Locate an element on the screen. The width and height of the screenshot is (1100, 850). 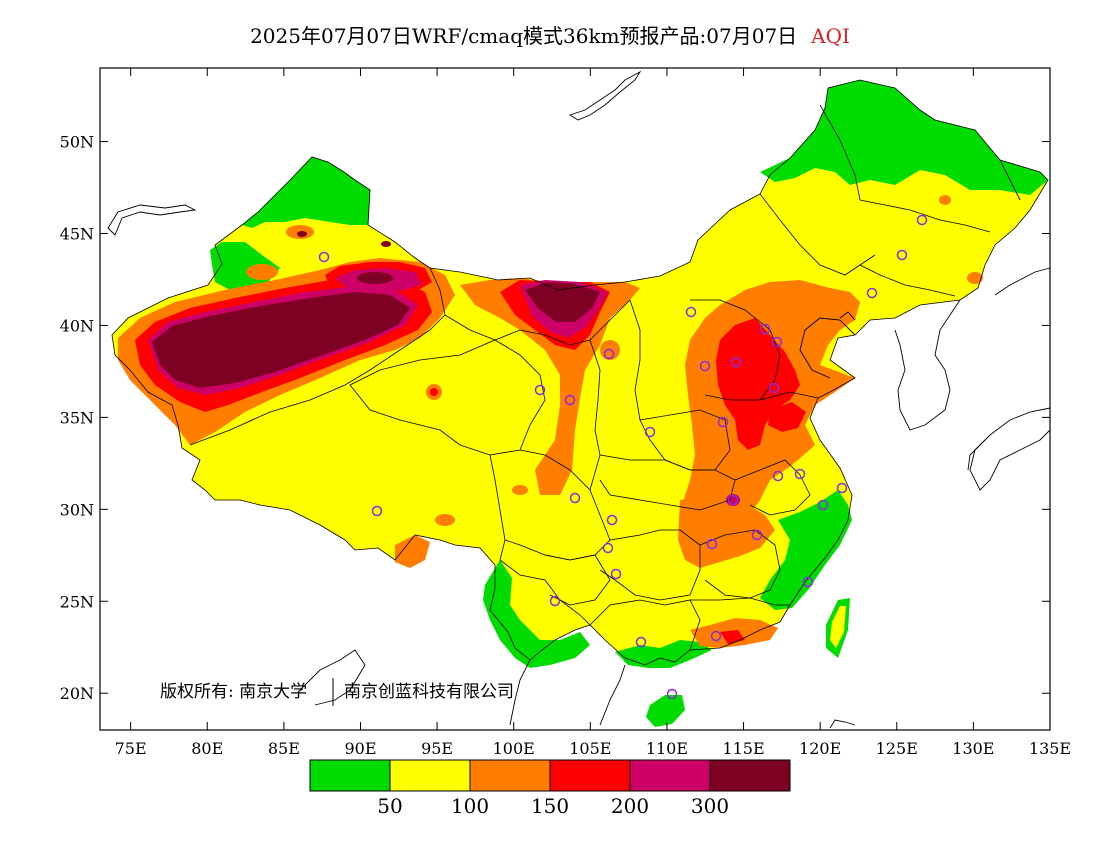
myanmar-coast is located at coordinates (332, 677).